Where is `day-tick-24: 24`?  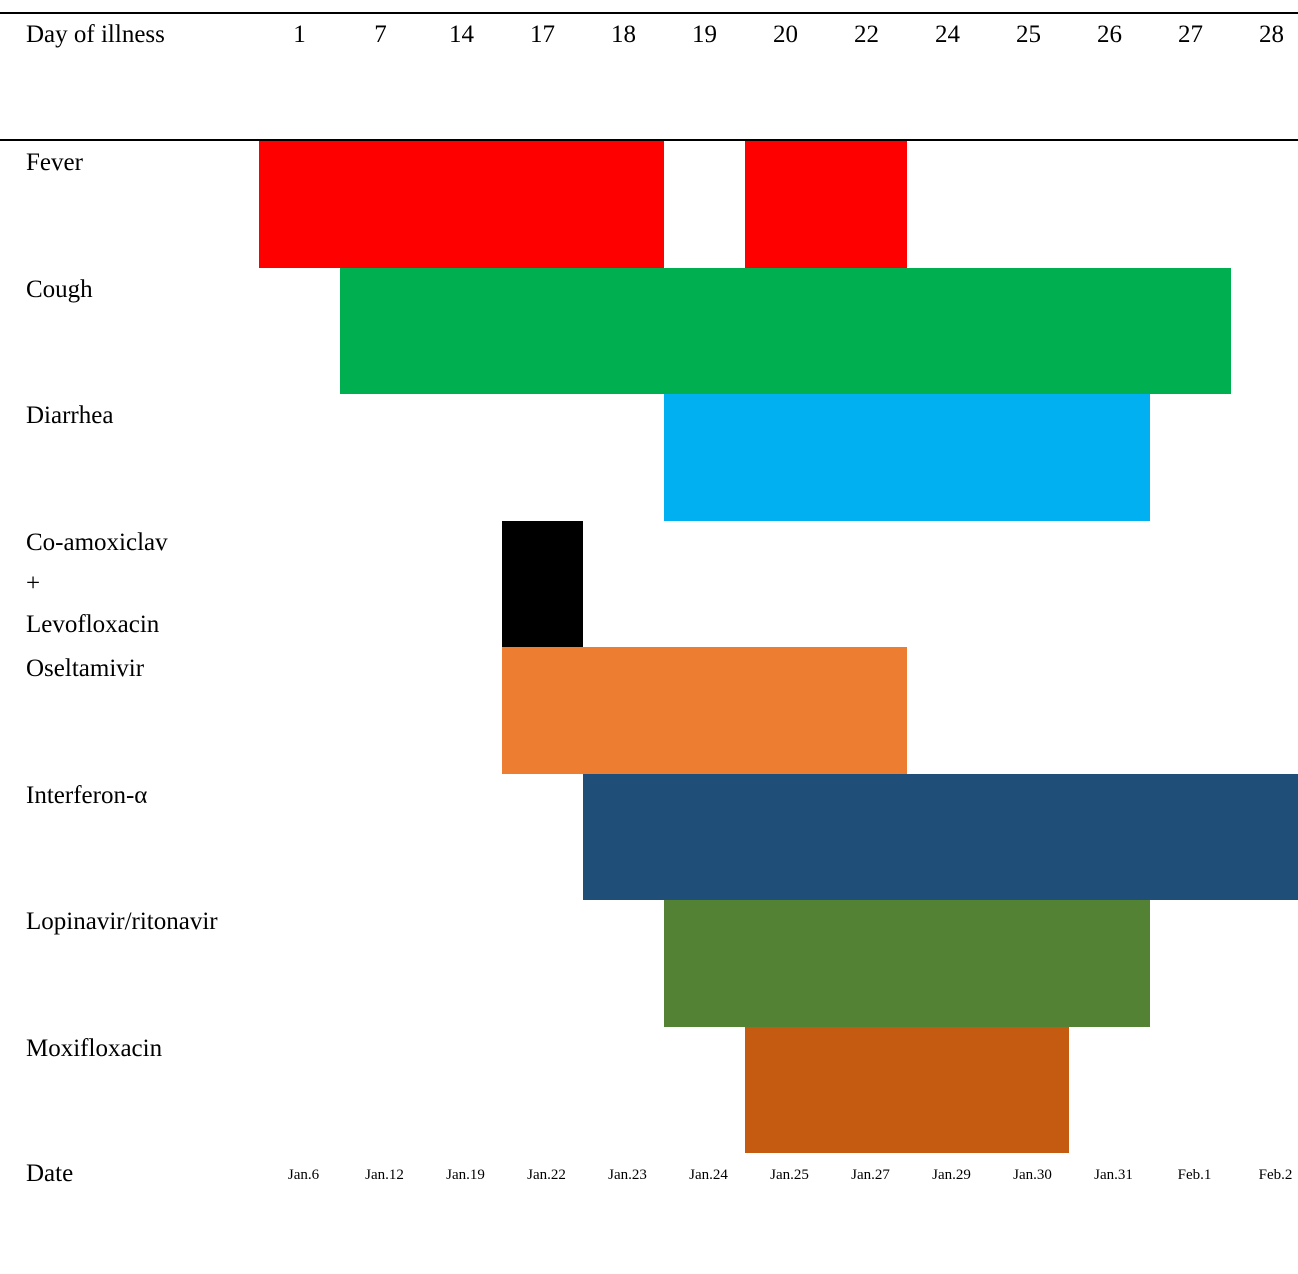
day-tick-24: 24 is located at coordinates (947, 34).